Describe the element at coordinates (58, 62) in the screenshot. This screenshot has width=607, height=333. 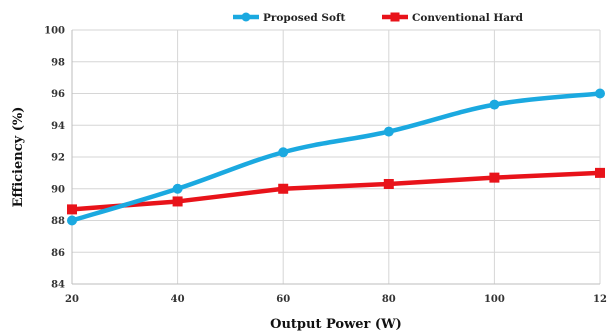
I see `y-tick-label: 98` at that location.